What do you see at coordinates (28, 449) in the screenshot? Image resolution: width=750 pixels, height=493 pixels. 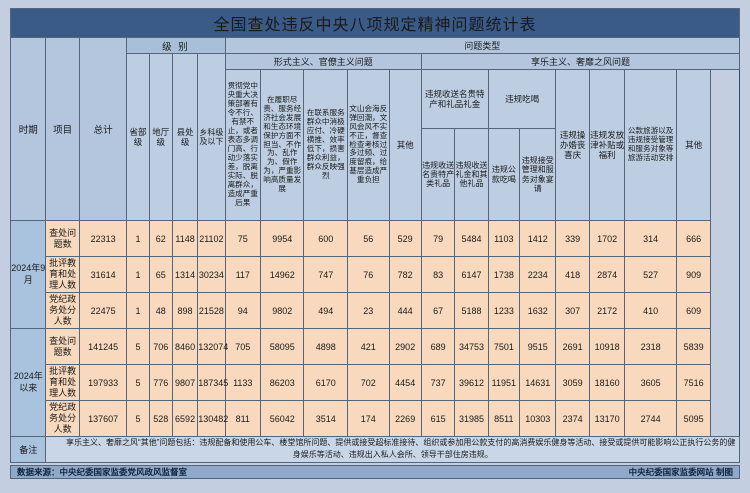 I see `notes-label: 备注` at bounding box center [28, 449].